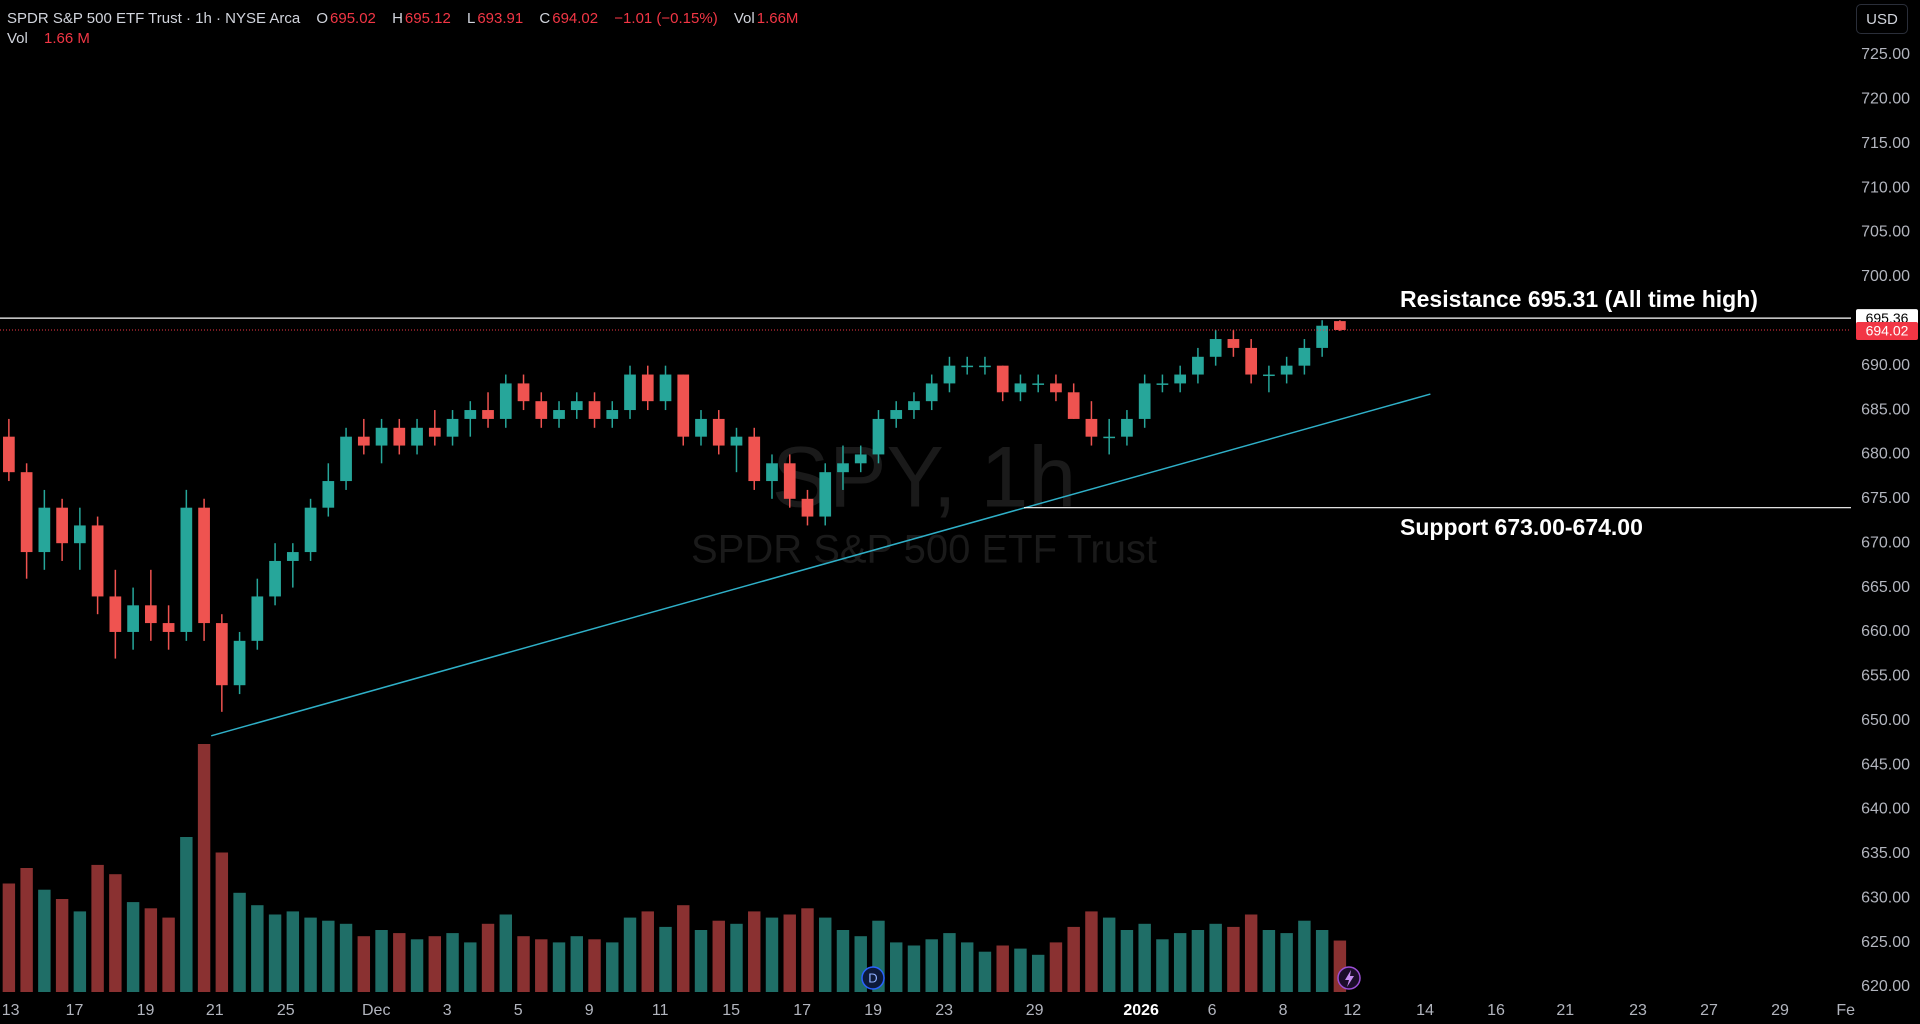  I want to click on y-tick-label: 720.00, so click(1885, 99).